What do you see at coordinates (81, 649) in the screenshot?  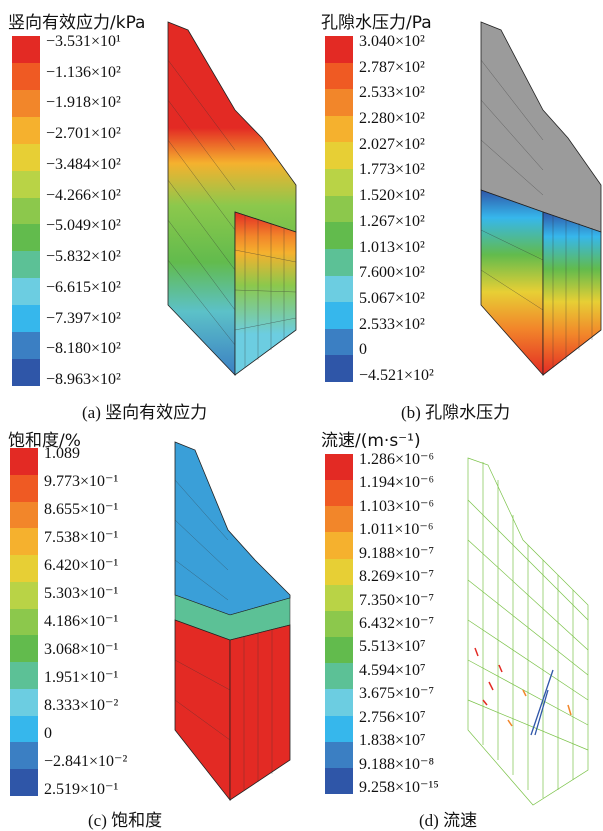 I see `legend-tick-label: 3.068×10⁻¹` at bounding box center [81, 649].